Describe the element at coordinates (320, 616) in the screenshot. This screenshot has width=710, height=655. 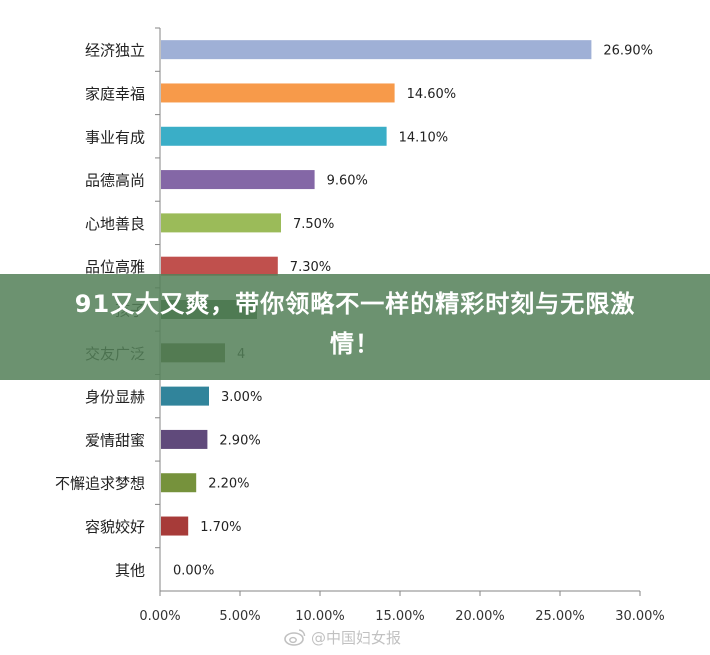
I see `x-tick-label: 10.00%` at that location.